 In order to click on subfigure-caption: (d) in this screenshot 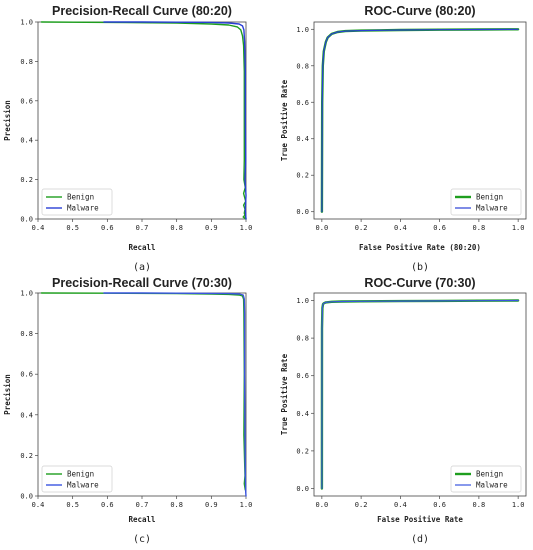, I will do `click(420, 539)`.